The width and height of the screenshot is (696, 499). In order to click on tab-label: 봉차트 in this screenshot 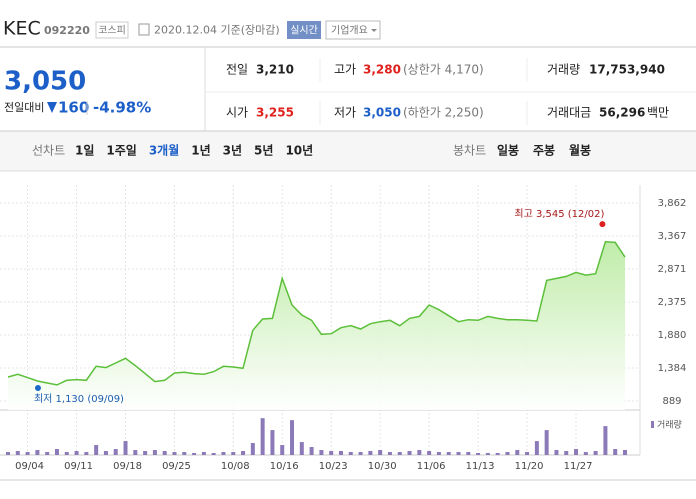, I will do `click(469, 151)`.